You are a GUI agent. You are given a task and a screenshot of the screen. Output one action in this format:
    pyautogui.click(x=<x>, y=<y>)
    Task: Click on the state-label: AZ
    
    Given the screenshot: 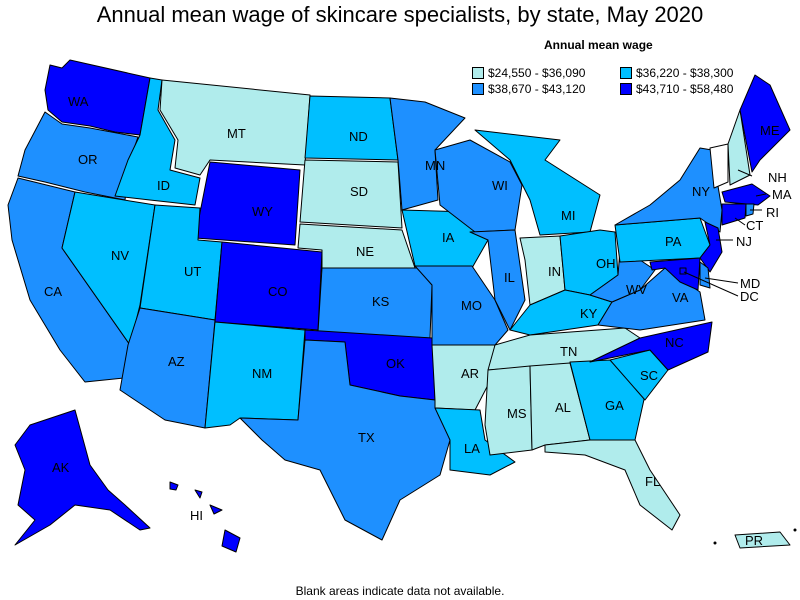 What is the action you would take?
    pyautogui.click(x=176, y=361)
    